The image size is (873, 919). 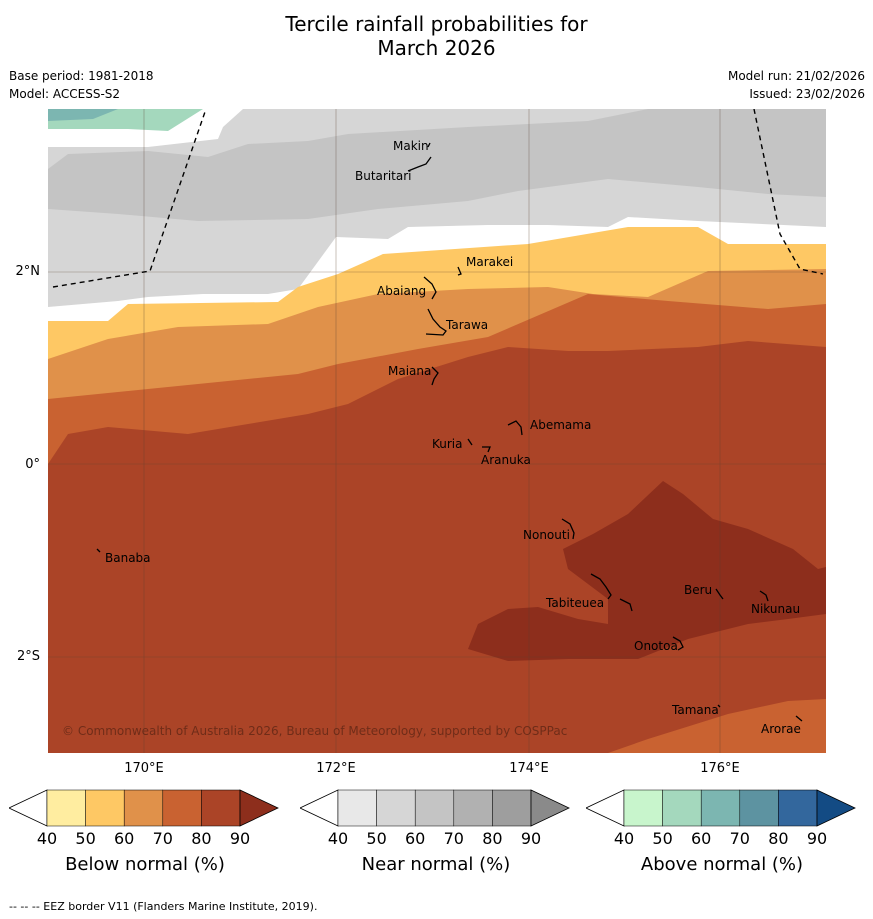 I want to click on colorbar-2: 40 50 60 70 80 90, so click(x=435, y=818).